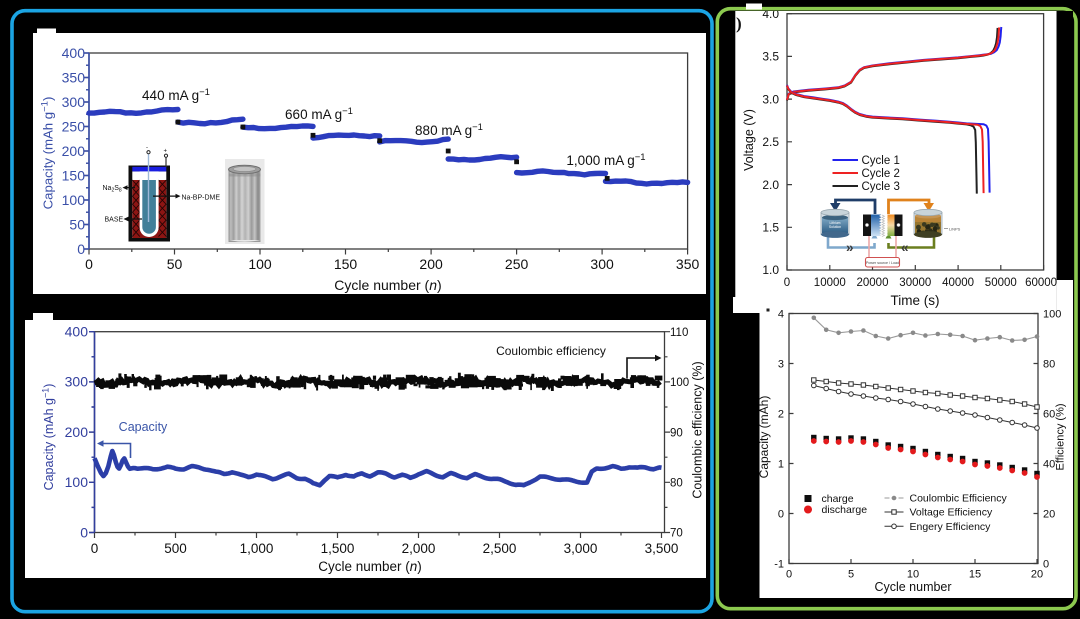  Describe the element at coordinates (915, 300) in the screenshot. I see `svg-text: Time (s)` at that location.